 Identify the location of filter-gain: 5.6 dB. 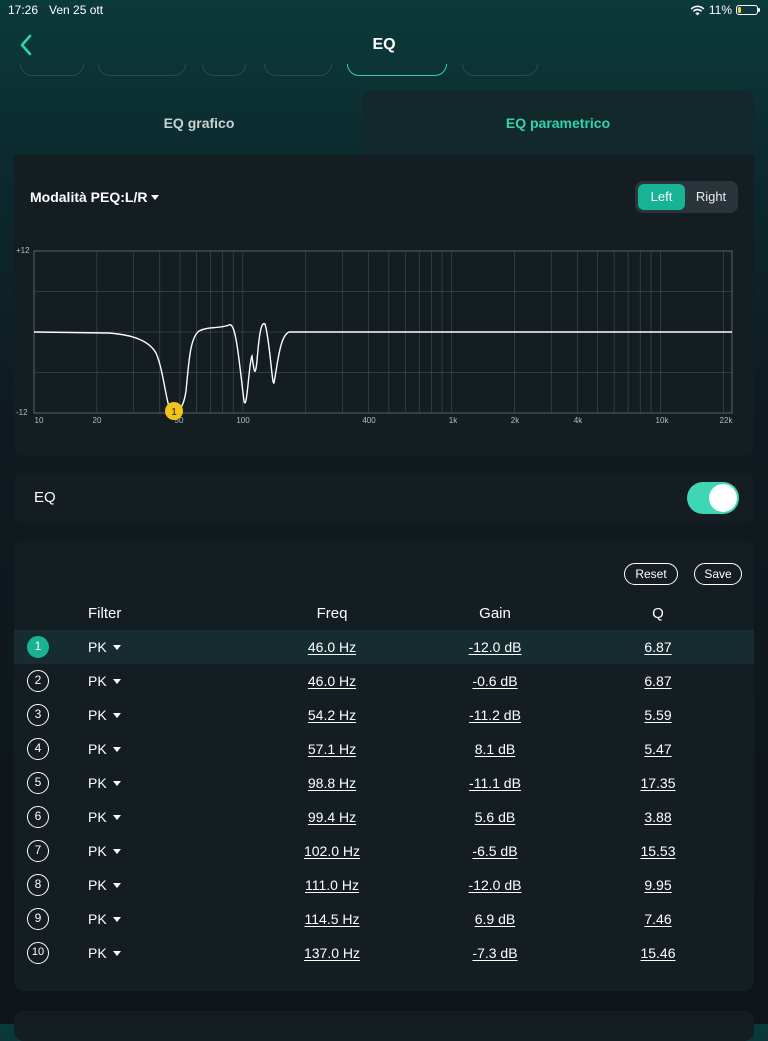
(495, 817).